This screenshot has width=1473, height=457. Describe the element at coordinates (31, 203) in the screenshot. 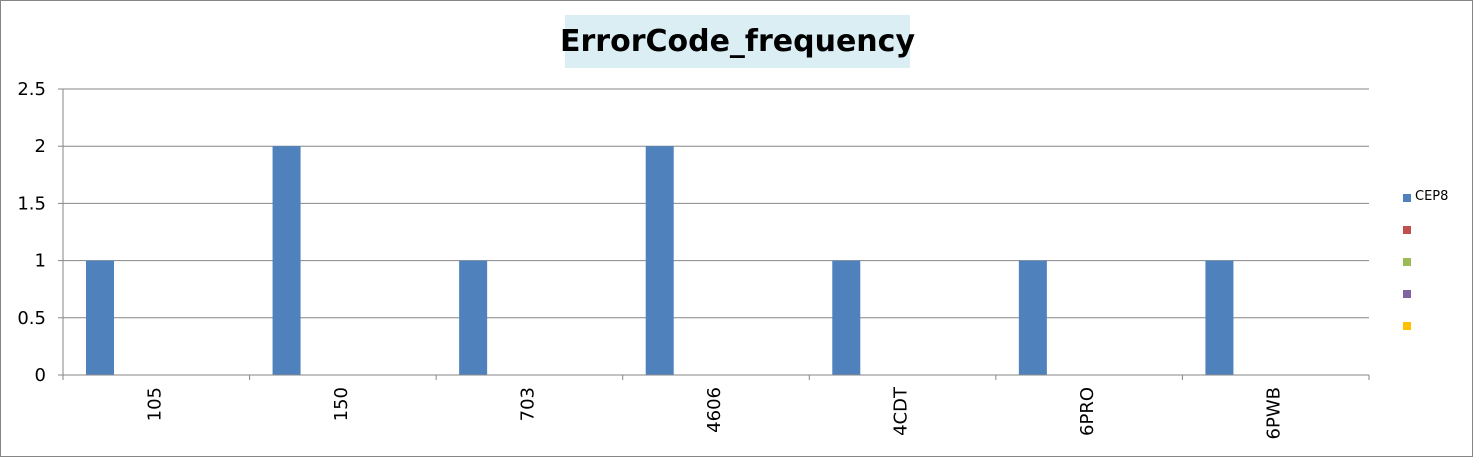

I see `y-tick-label: 1.5` at that location.